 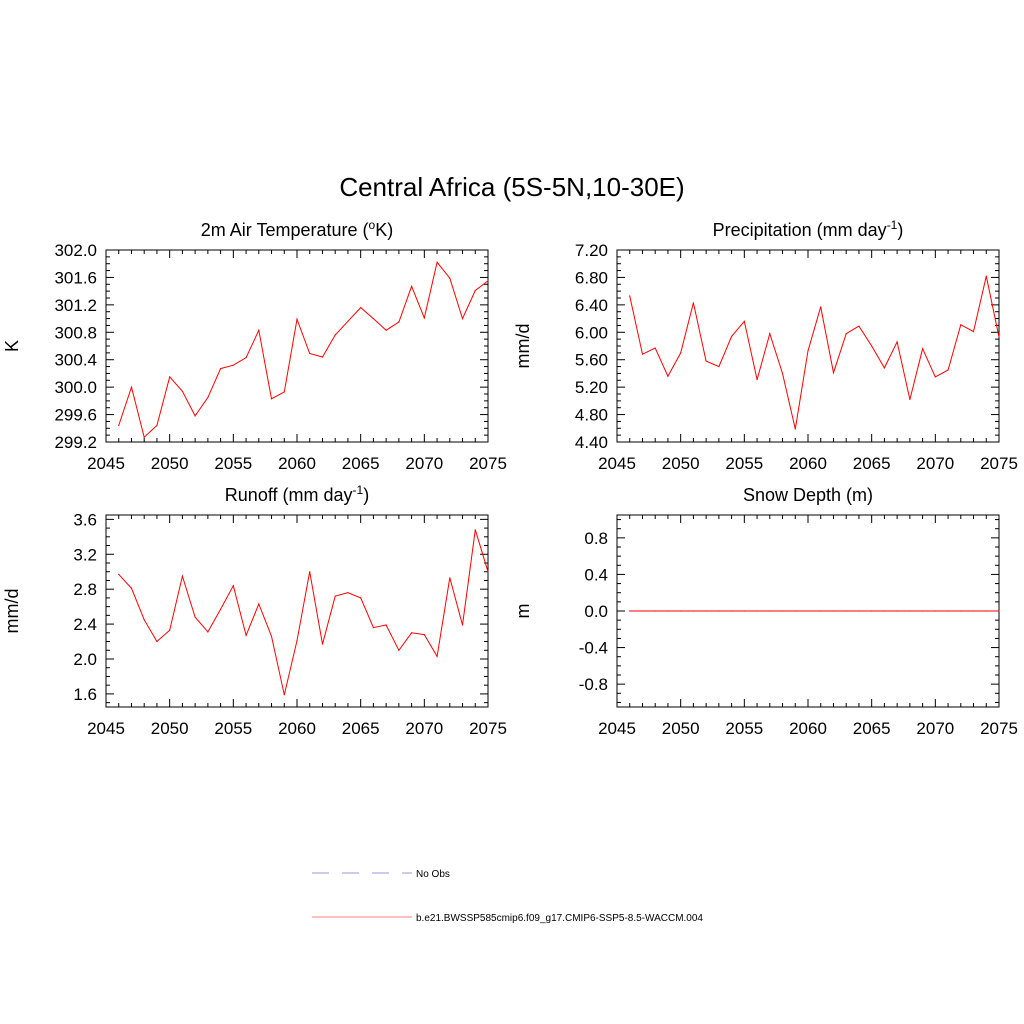 What do you see at coordinates (75, 387) in the screenshot?
I see `y-tick-label: 300.0` at bounding box center [75, 387].